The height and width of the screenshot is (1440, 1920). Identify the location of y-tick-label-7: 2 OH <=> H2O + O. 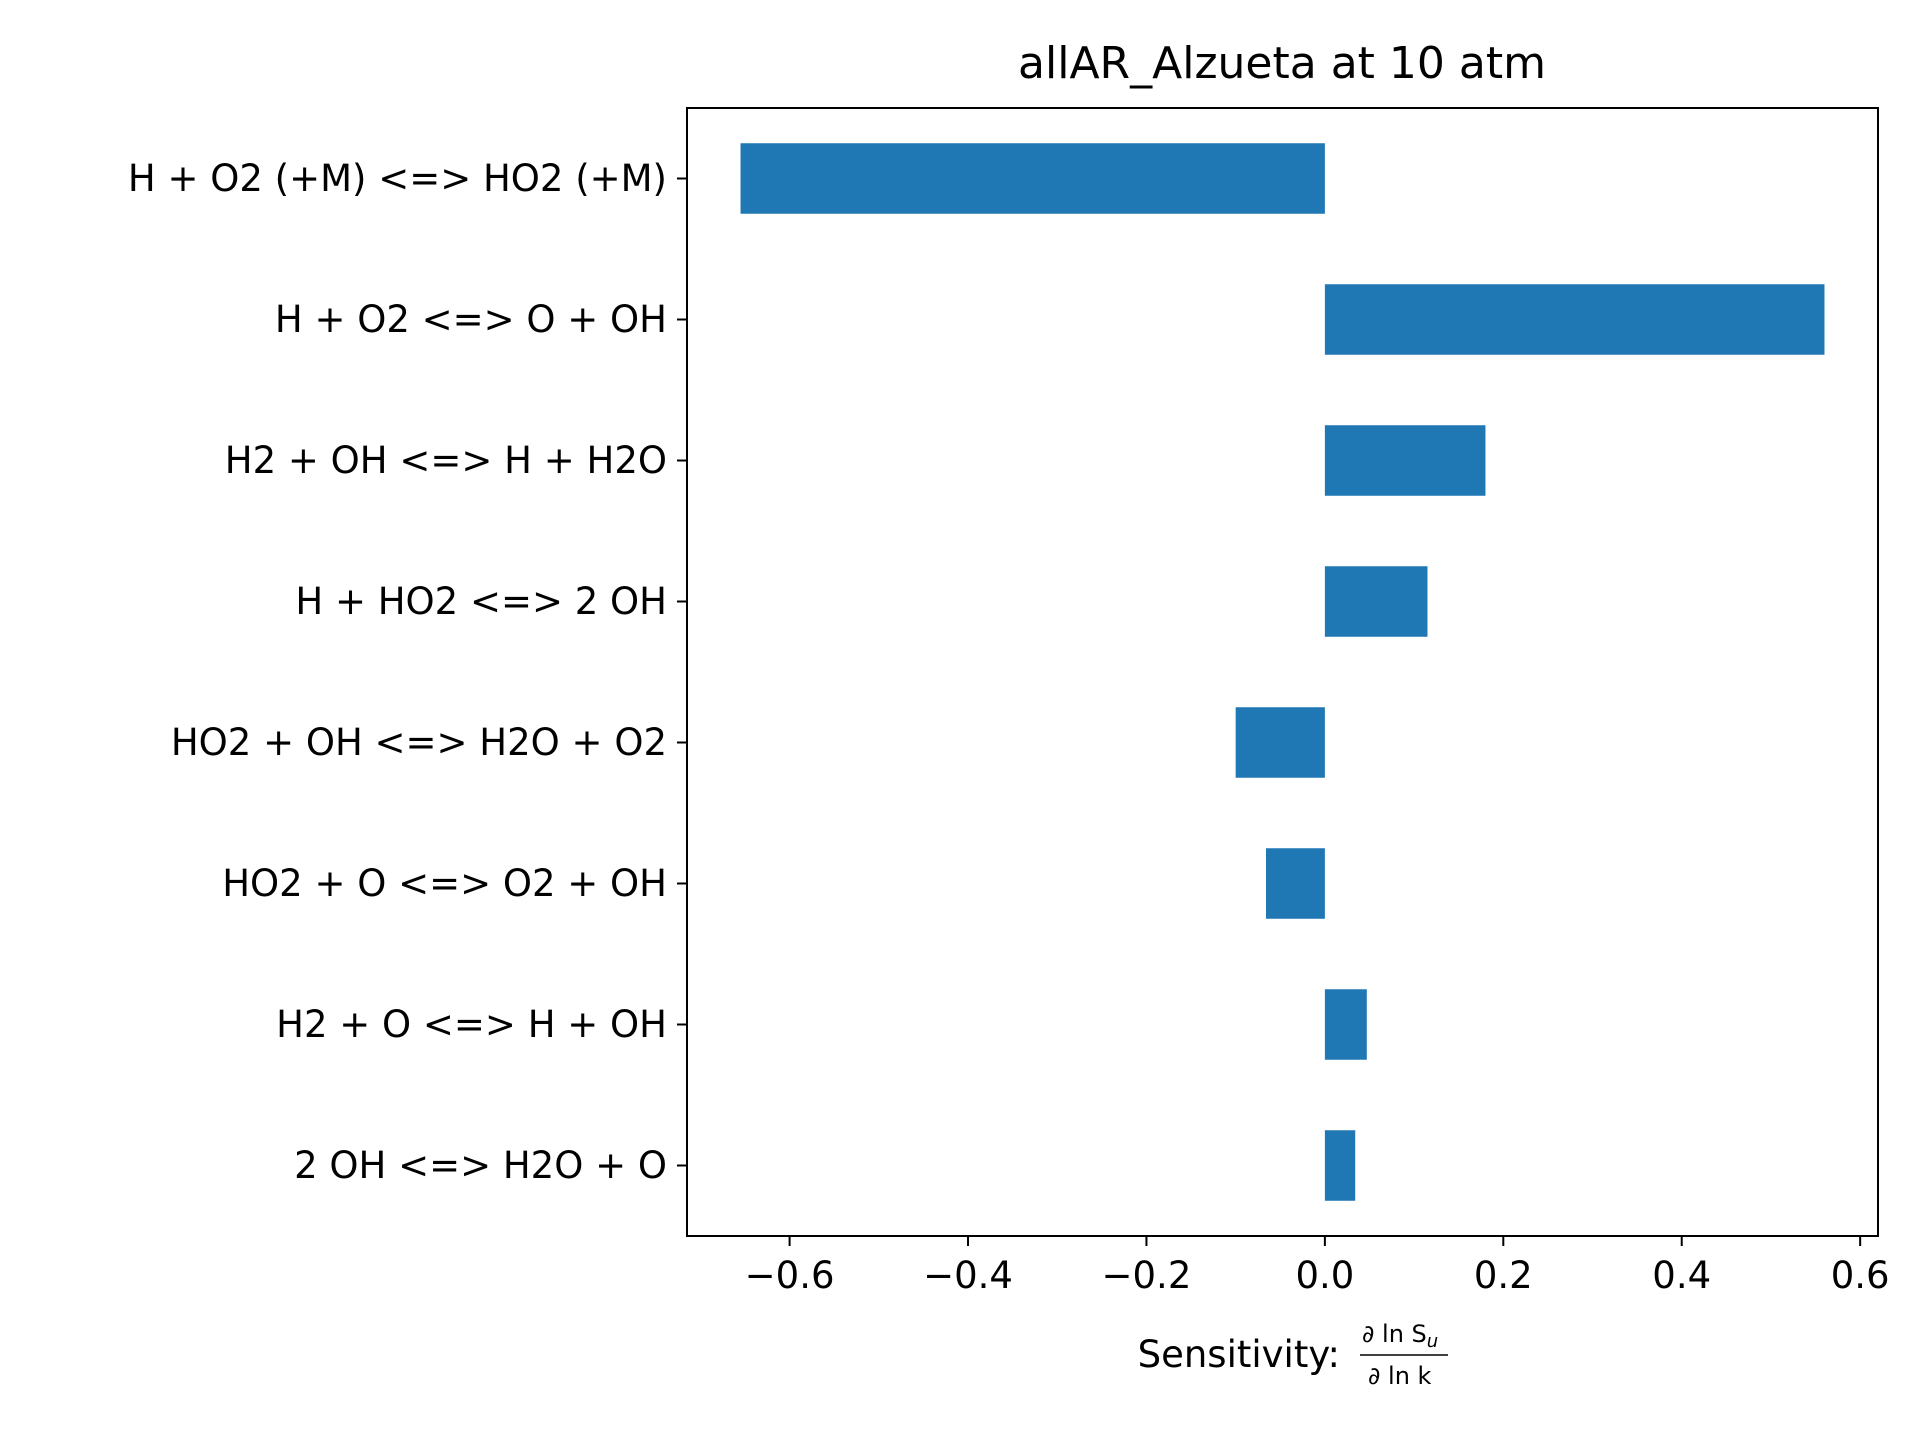
(480, 1165).